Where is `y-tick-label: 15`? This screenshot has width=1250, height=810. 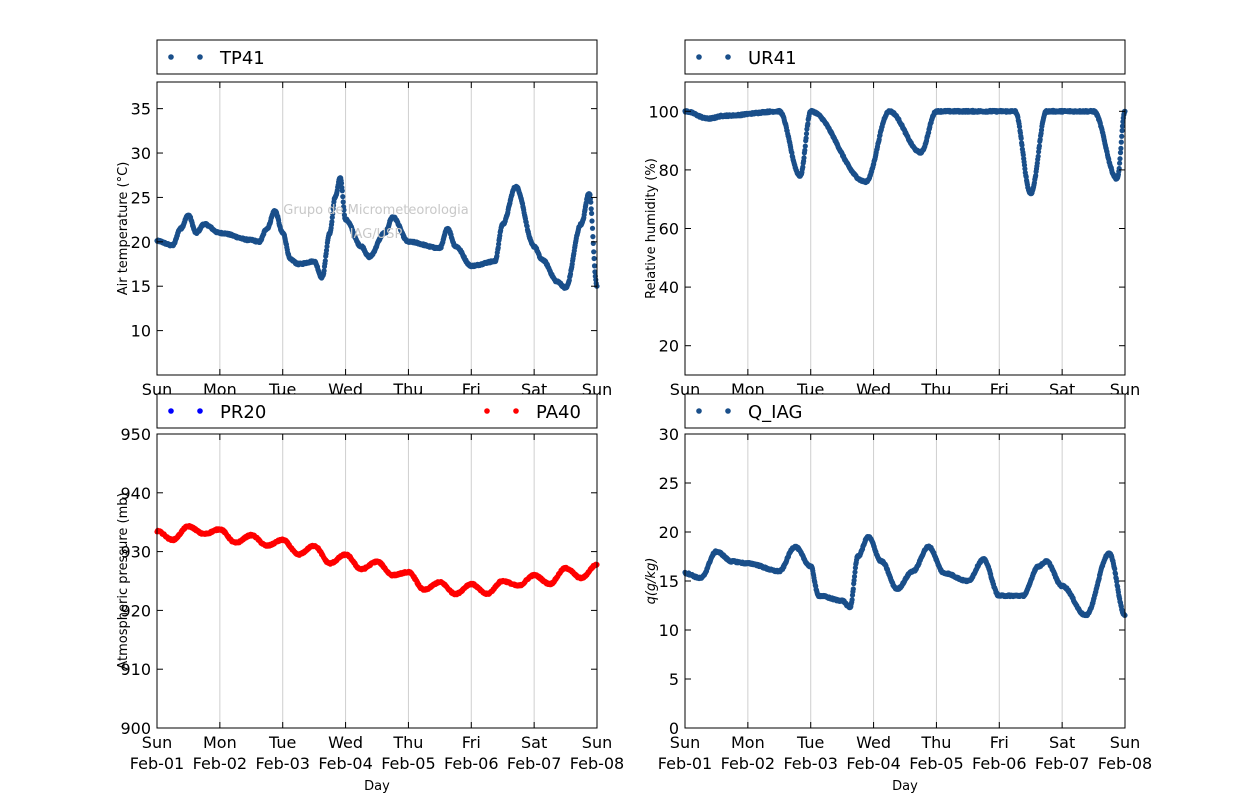
y-tick-label: 15 is located at coordinates (669, 581).